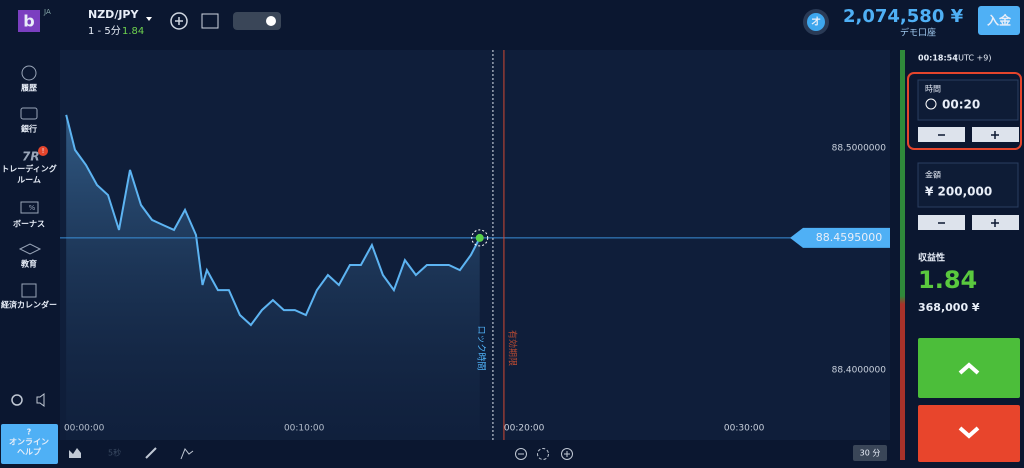  What do you see at coordinates (521, 454) in the screenshot?
I see `zoom-out` at bounding box center [521, 454].